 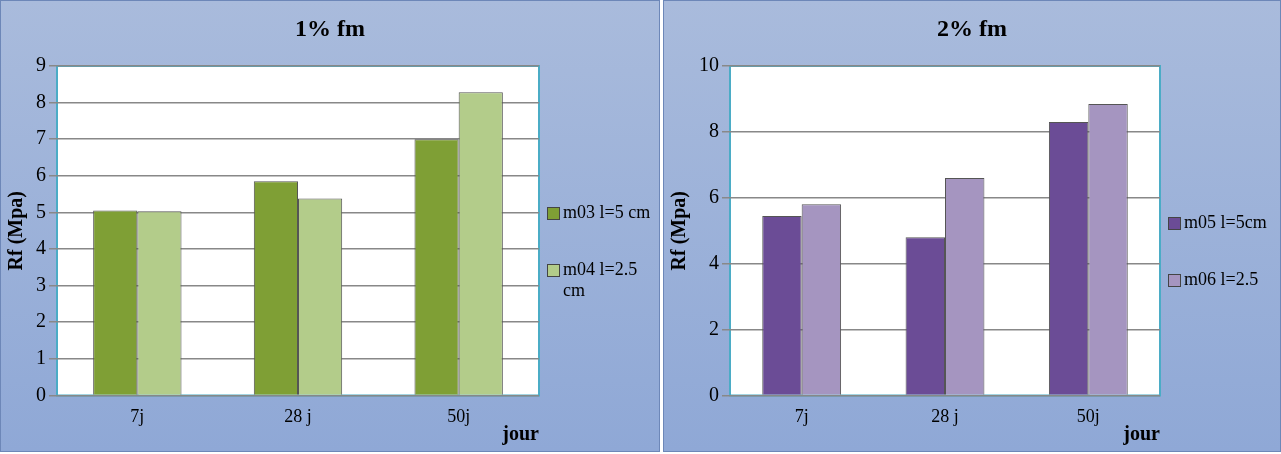 What do you see at coordinates (709, 64) in the screenshot?
I see `y-tick-label: 10` at bounding box center [709, 64].